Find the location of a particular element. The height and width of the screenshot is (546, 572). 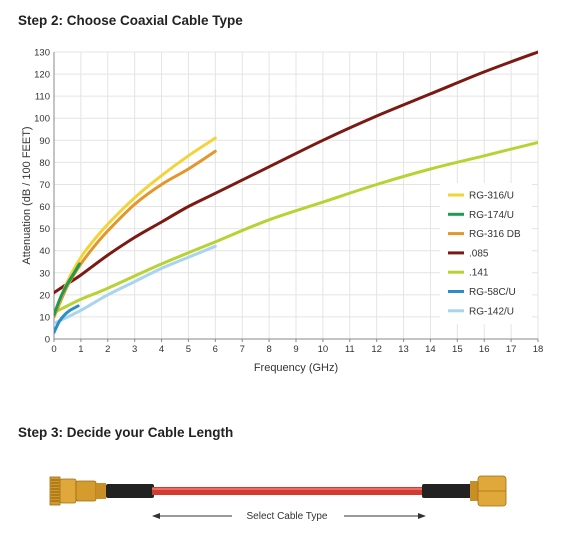

right-connector is located at coordinates (464, 491).